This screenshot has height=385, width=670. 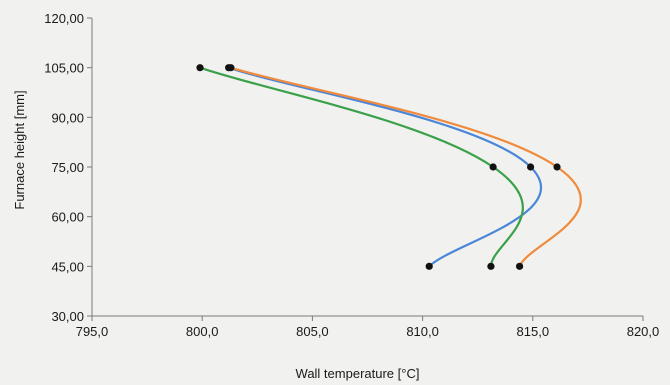 I want to click on y-tick-label: 105,00, so click(x=64, y=68).